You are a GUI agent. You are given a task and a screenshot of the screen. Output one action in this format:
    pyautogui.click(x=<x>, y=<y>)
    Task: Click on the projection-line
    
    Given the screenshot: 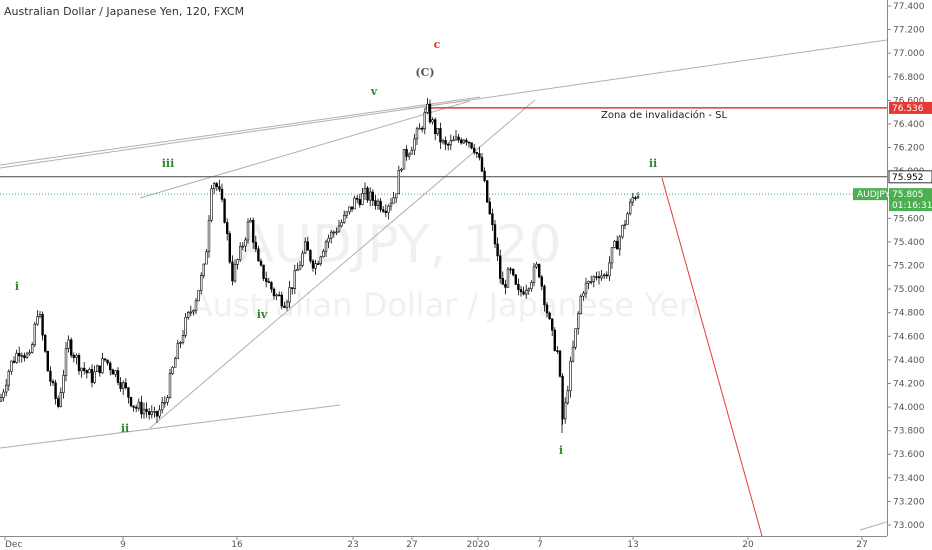 What is the action you would take?
    pyautogui.click(x=712, y=357)
    